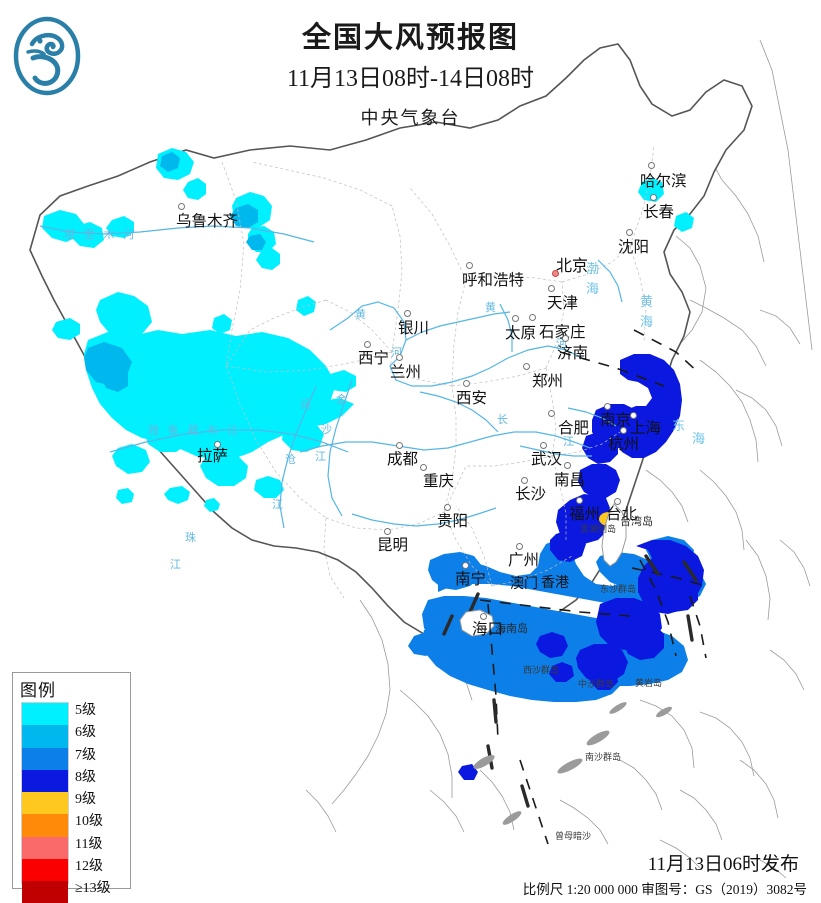  Describe the element at coordinates (572, 266) in the screenshot. I see `city-label-北京: 北京` at that location.